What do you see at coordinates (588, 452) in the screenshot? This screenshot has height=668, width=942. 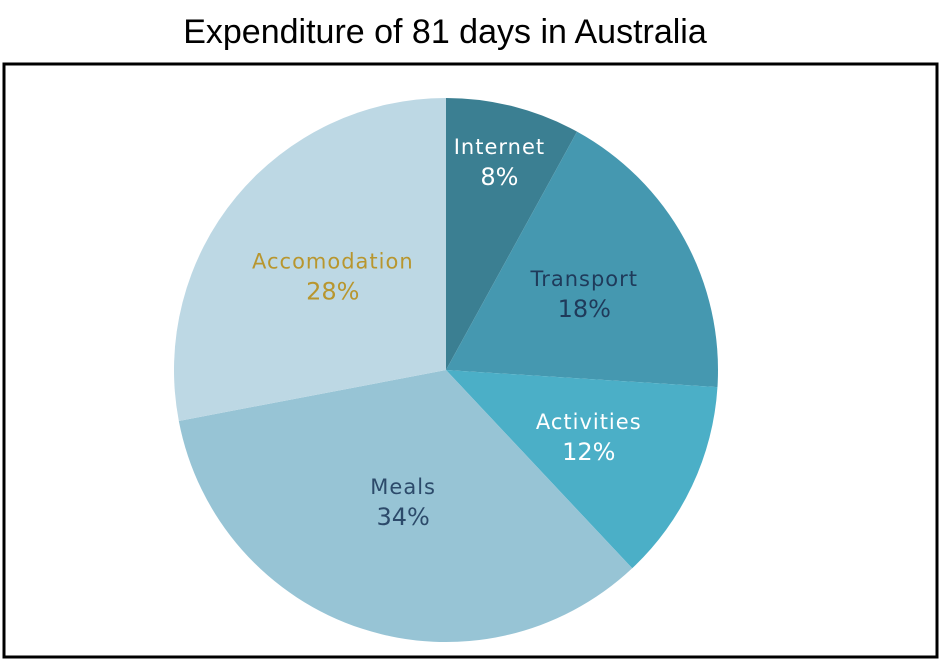 I see `slice-value-label: 12%` at bounding box center [588, 452].